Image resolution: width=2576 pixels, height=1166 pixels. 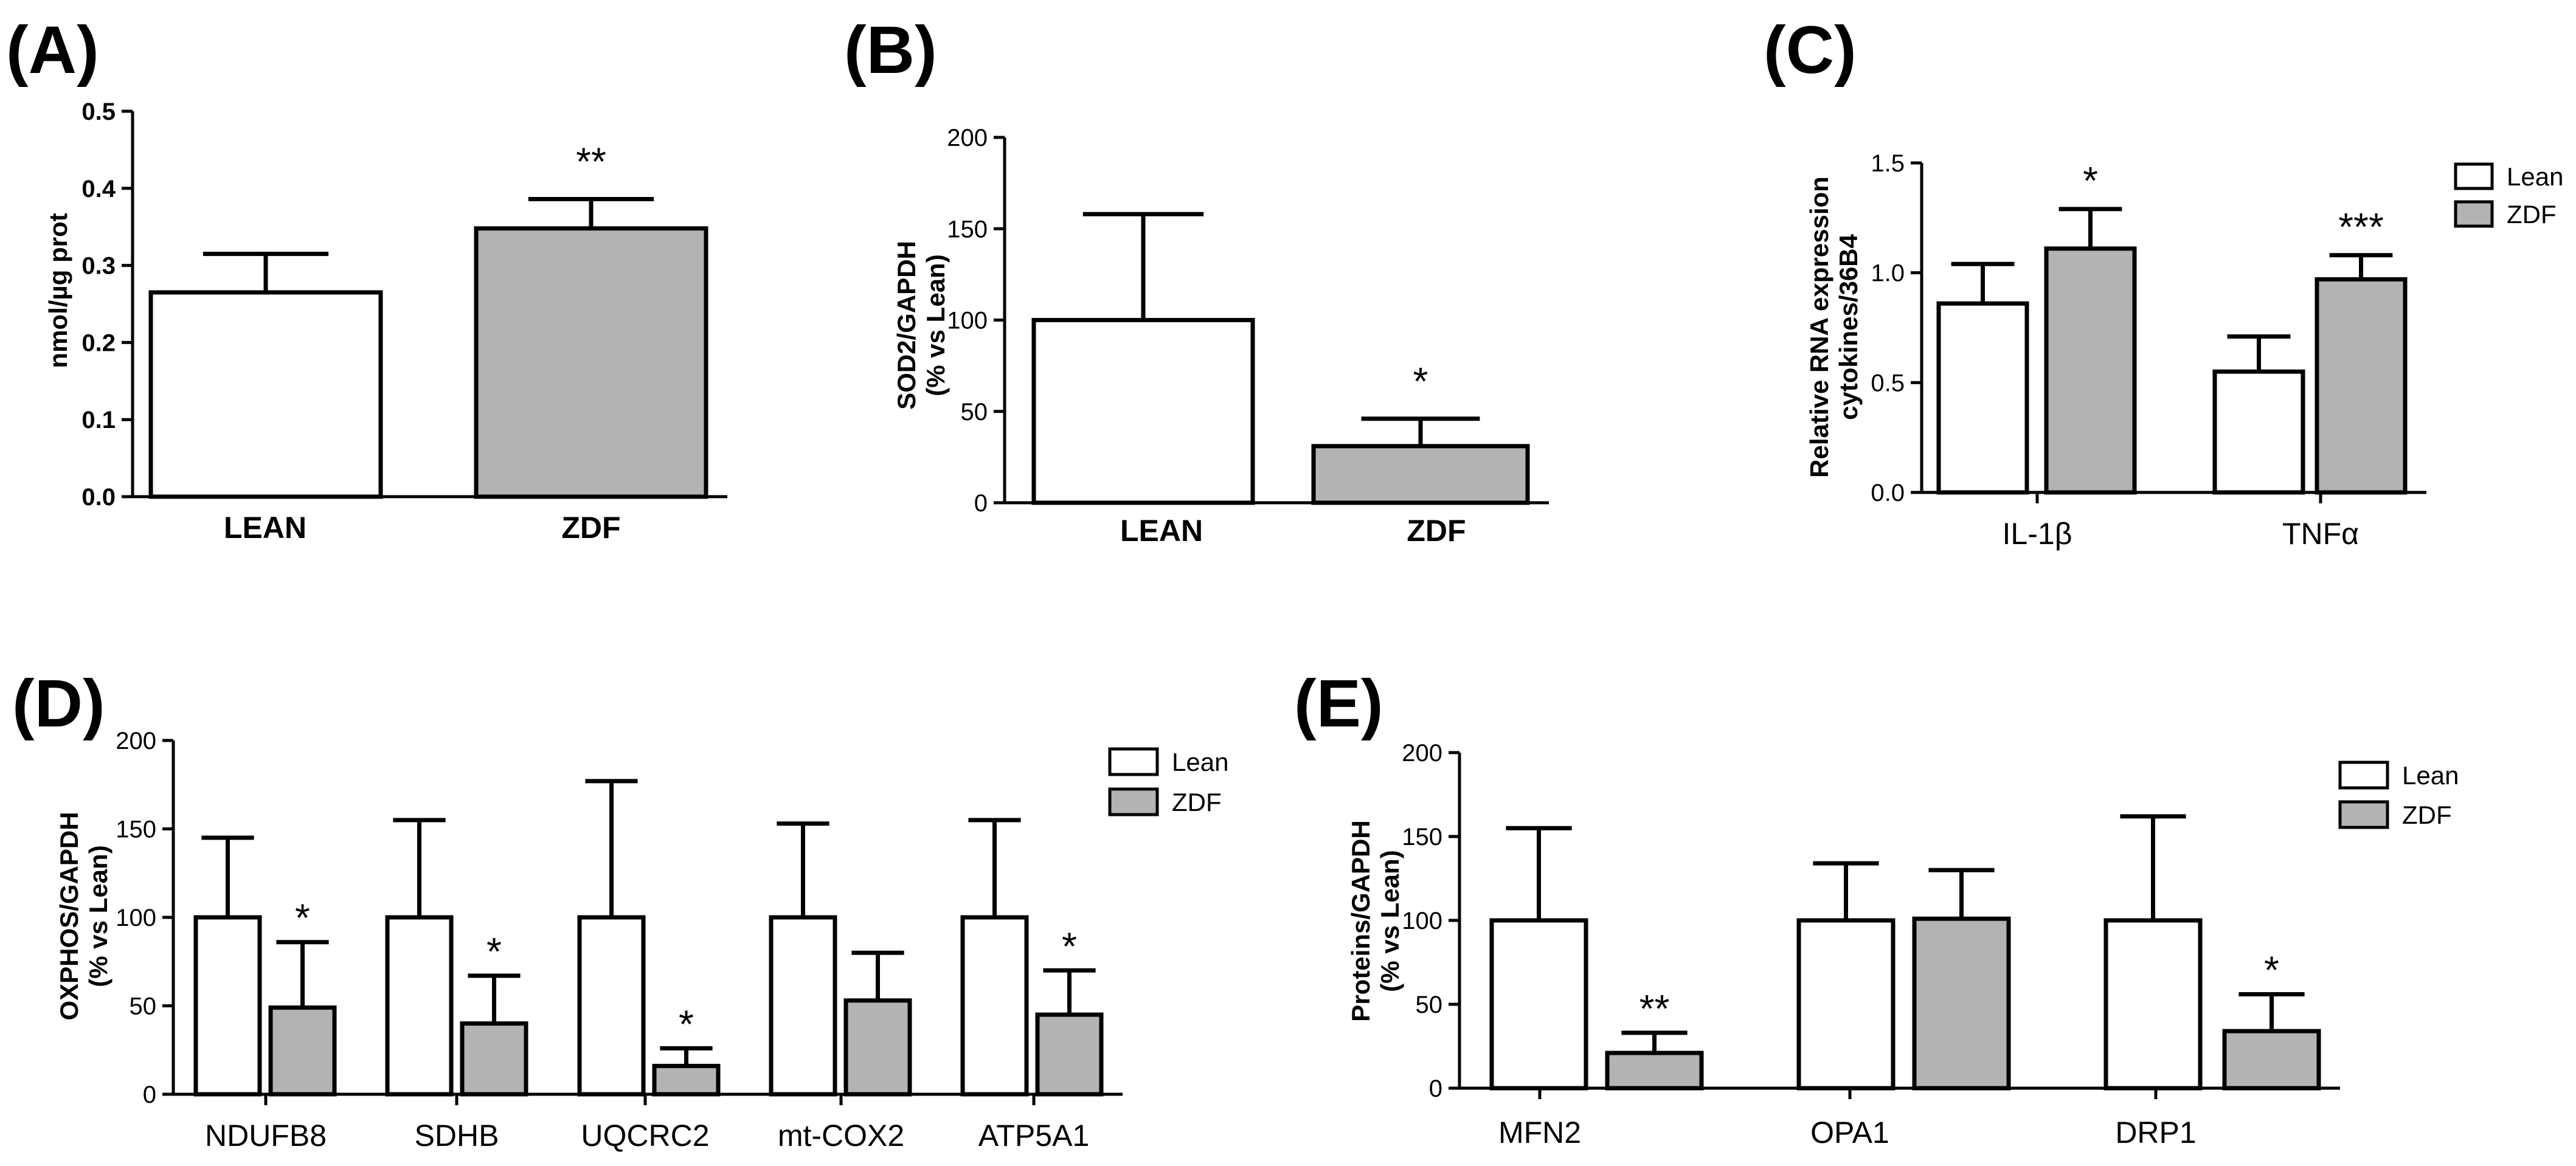 I want to click on x-category-label: TNFα, so click(x=2320, y=534).